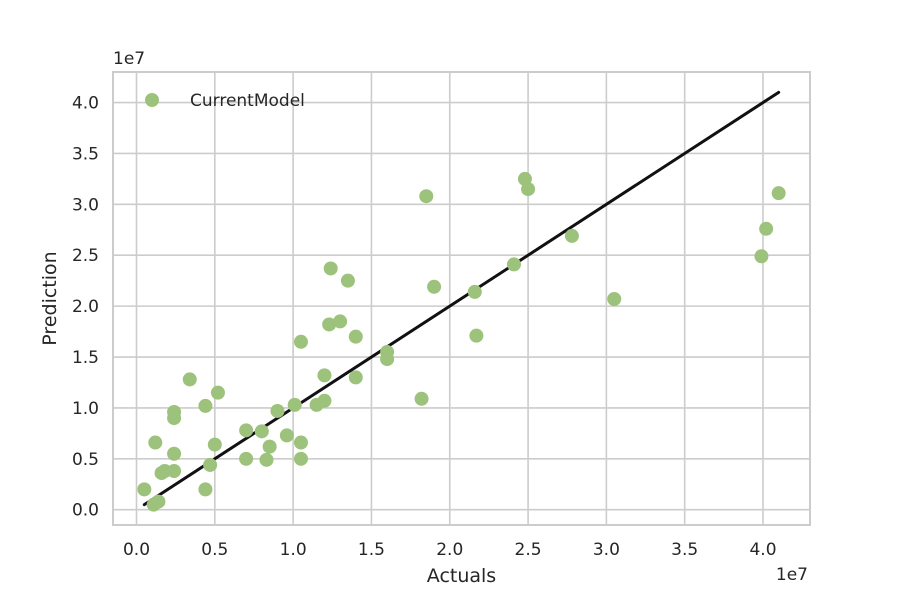 The width and height of the screenshot is (900, 600). Describe the element at coordinates (85, 358) in the screenshot. I see `y-tick-label: 1.5` at that location.